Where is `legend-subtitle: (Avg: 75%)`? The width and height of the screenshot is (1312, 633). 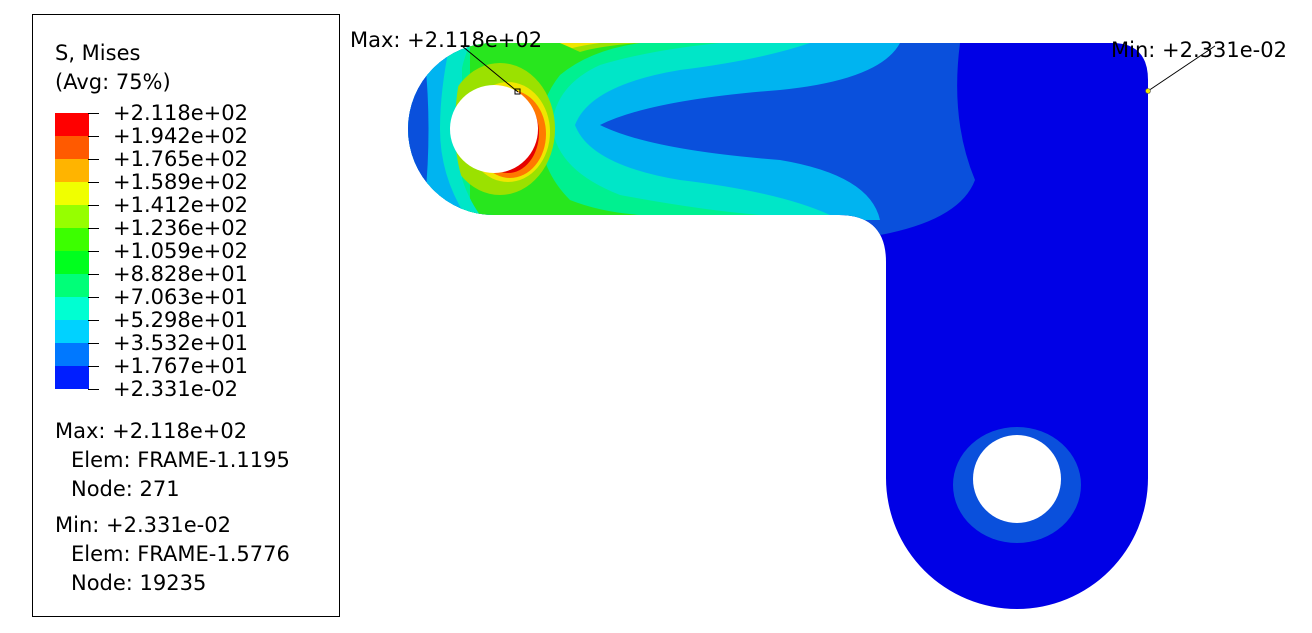 legend-subtitle: (Avg: 75%) is located at coordinates (113, 82).